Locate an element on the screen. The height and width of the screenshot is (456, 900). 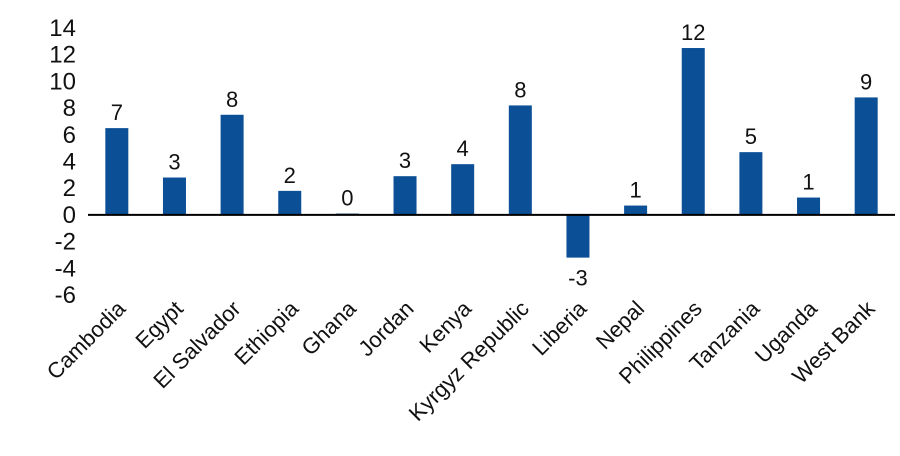
y-tick-label: 2 is located at coordinates (69, 188).